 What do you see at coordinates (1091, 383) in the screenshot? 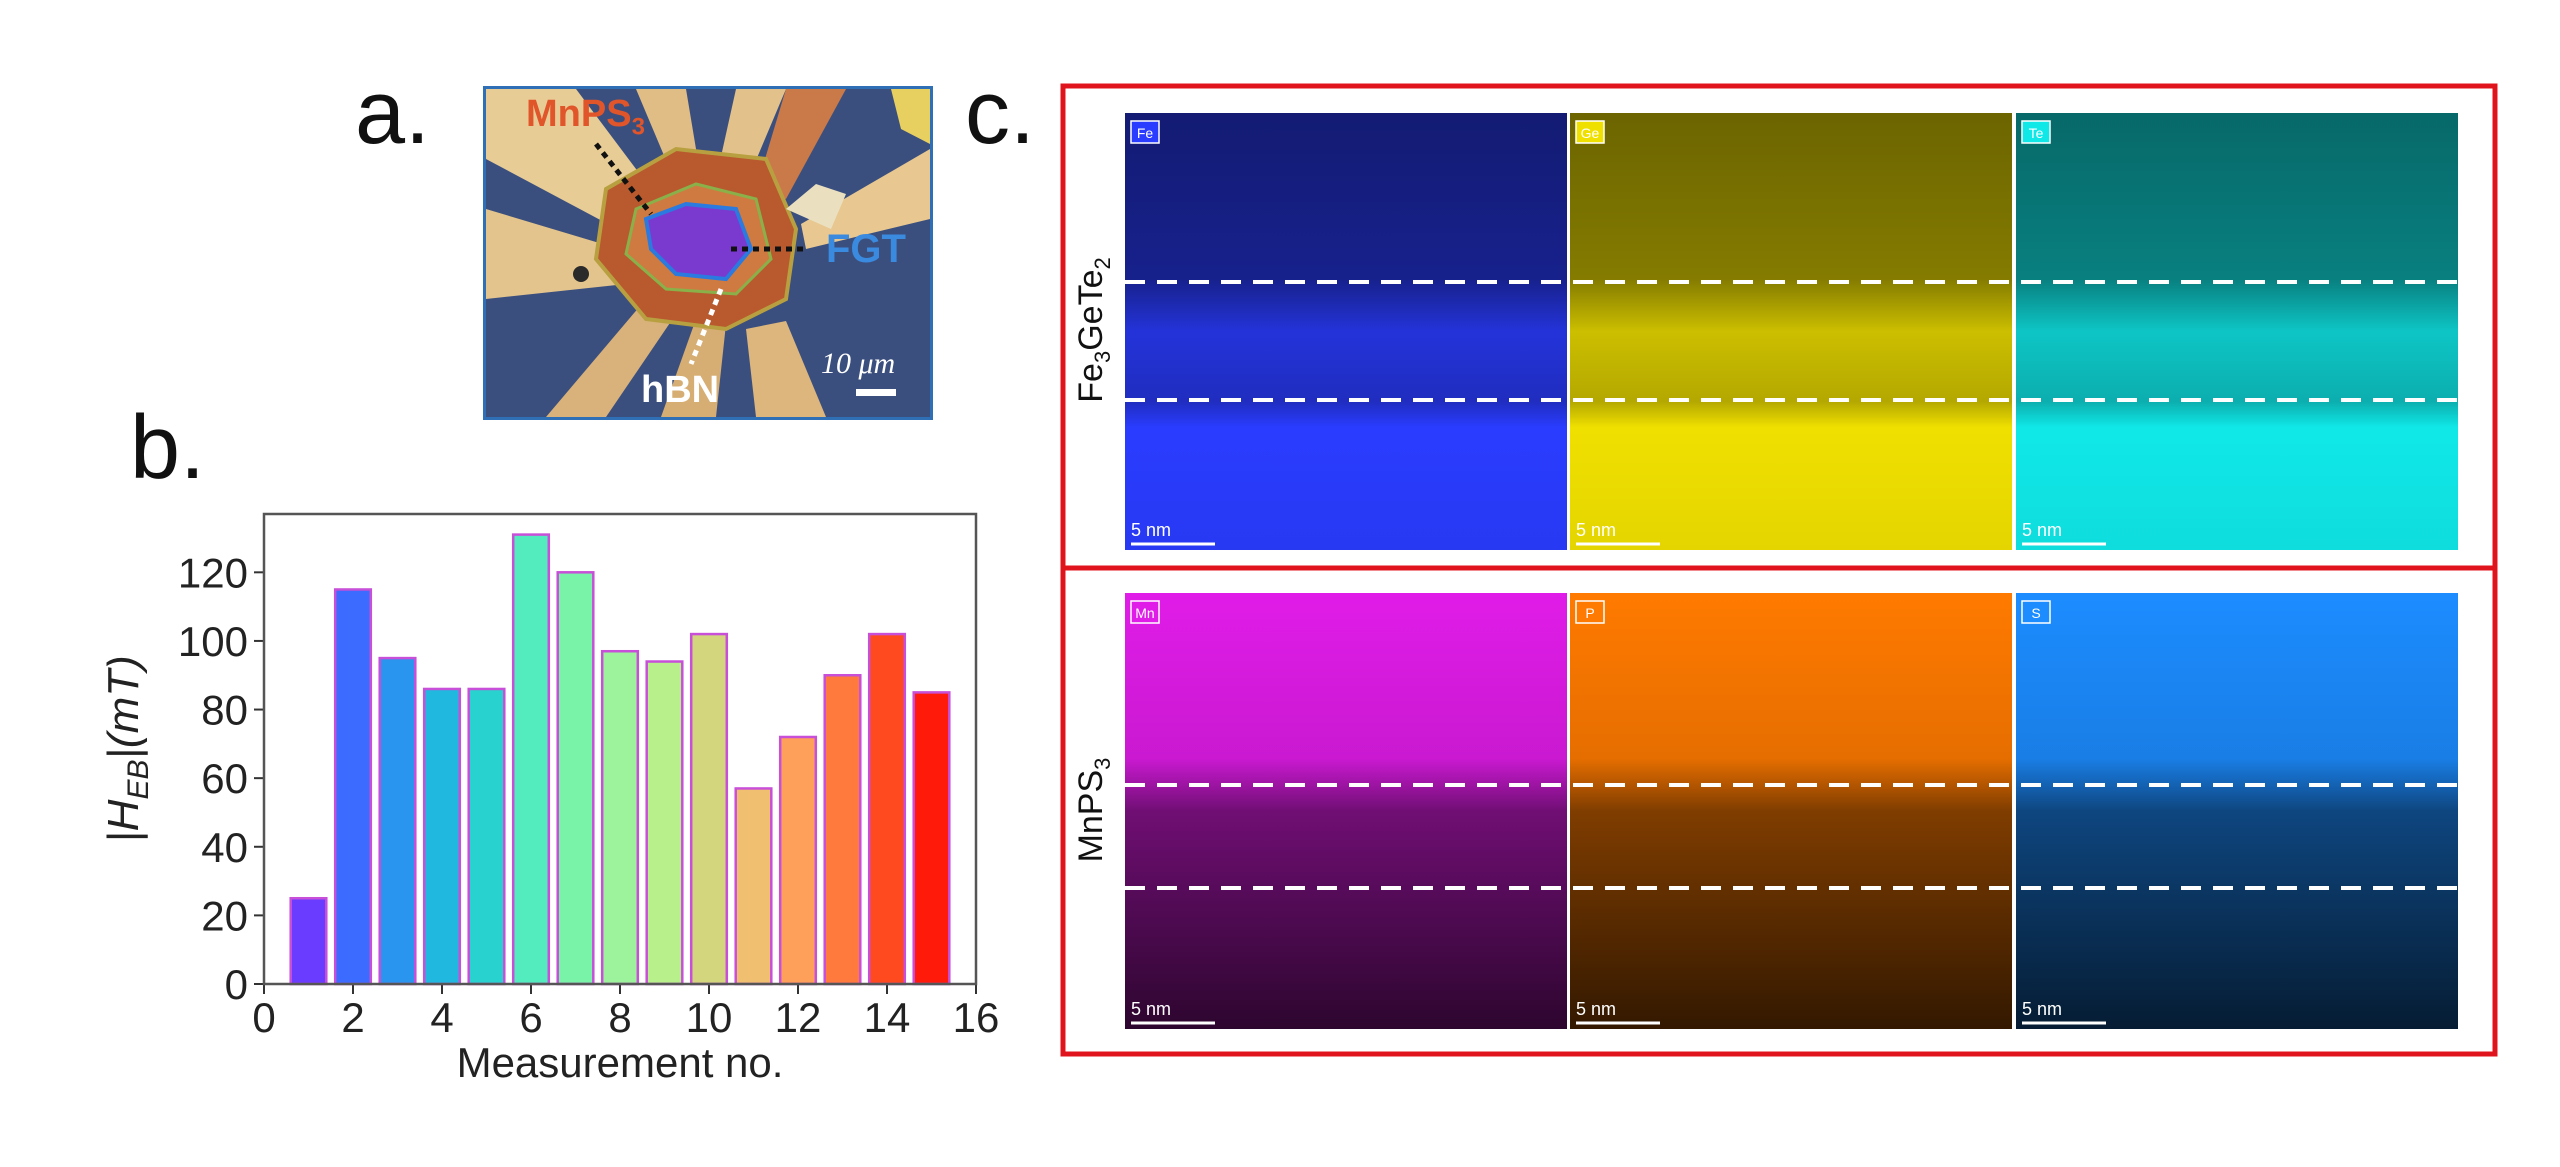
I see `fgt-row-label-fe: Fe` at bounding box center [1091, 383].